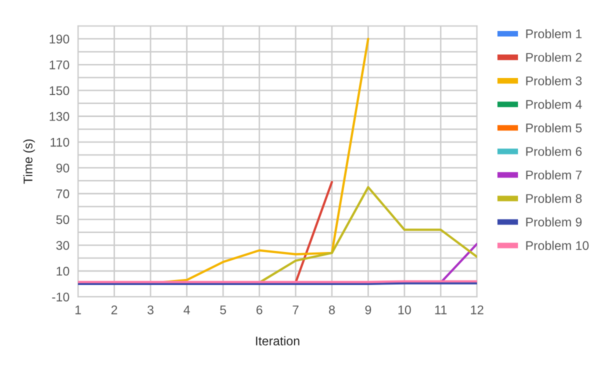 The height and width of the screenshot is (371, 600). I want to click on legend-label: Problem 7, so click(554, 175).